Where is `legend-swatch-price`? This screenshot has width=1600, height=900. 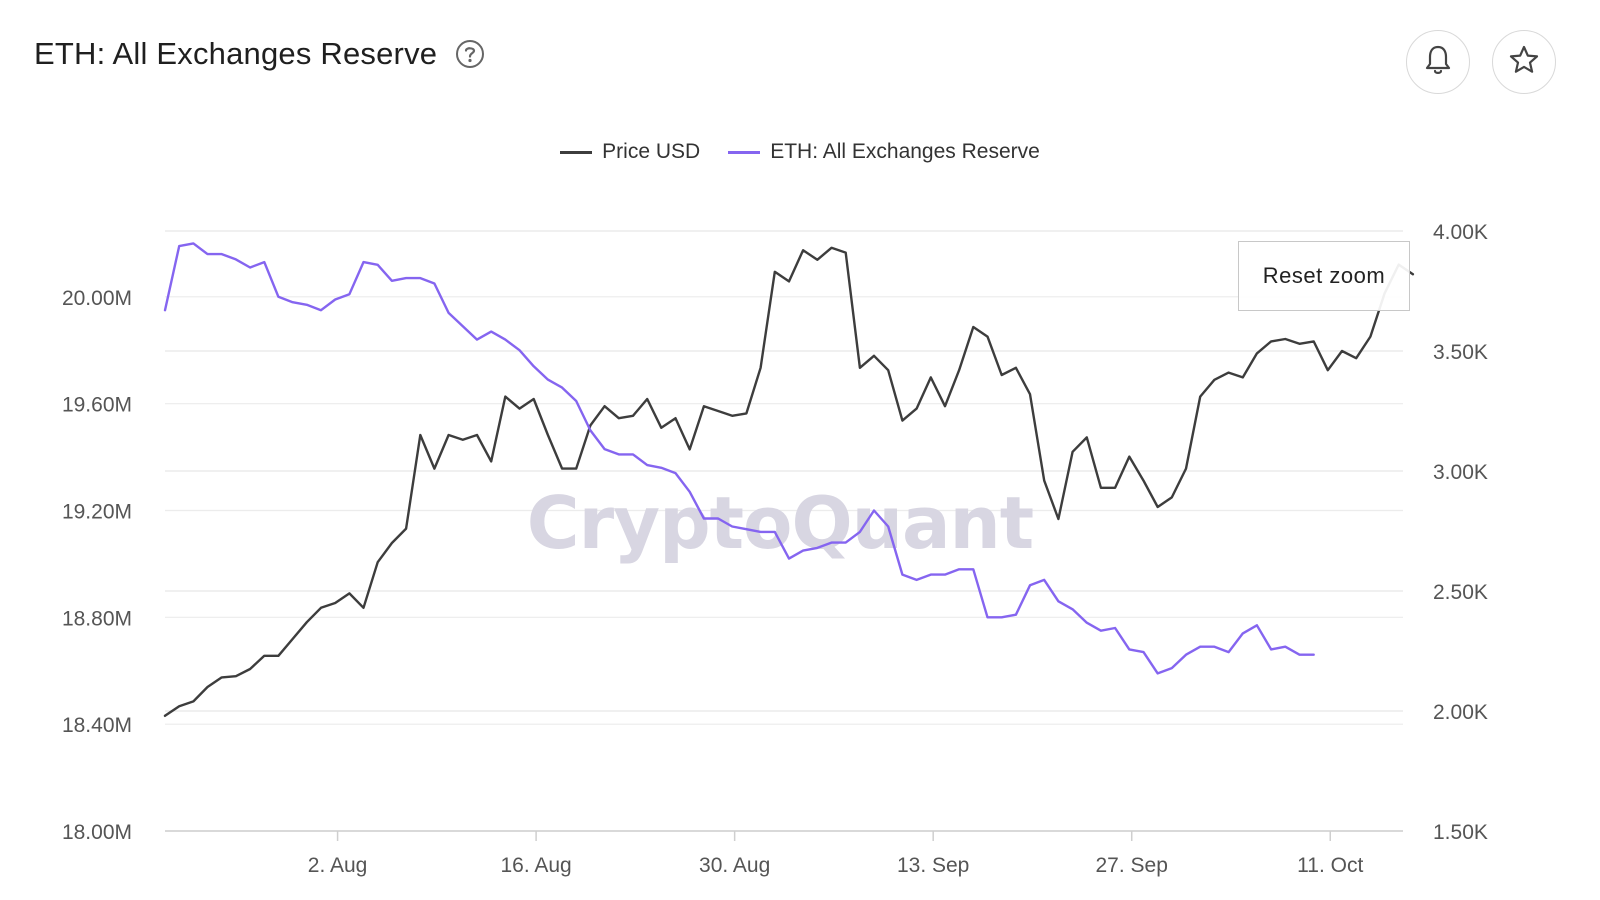
legend-swatch-price is located at coordinates (576, 152).